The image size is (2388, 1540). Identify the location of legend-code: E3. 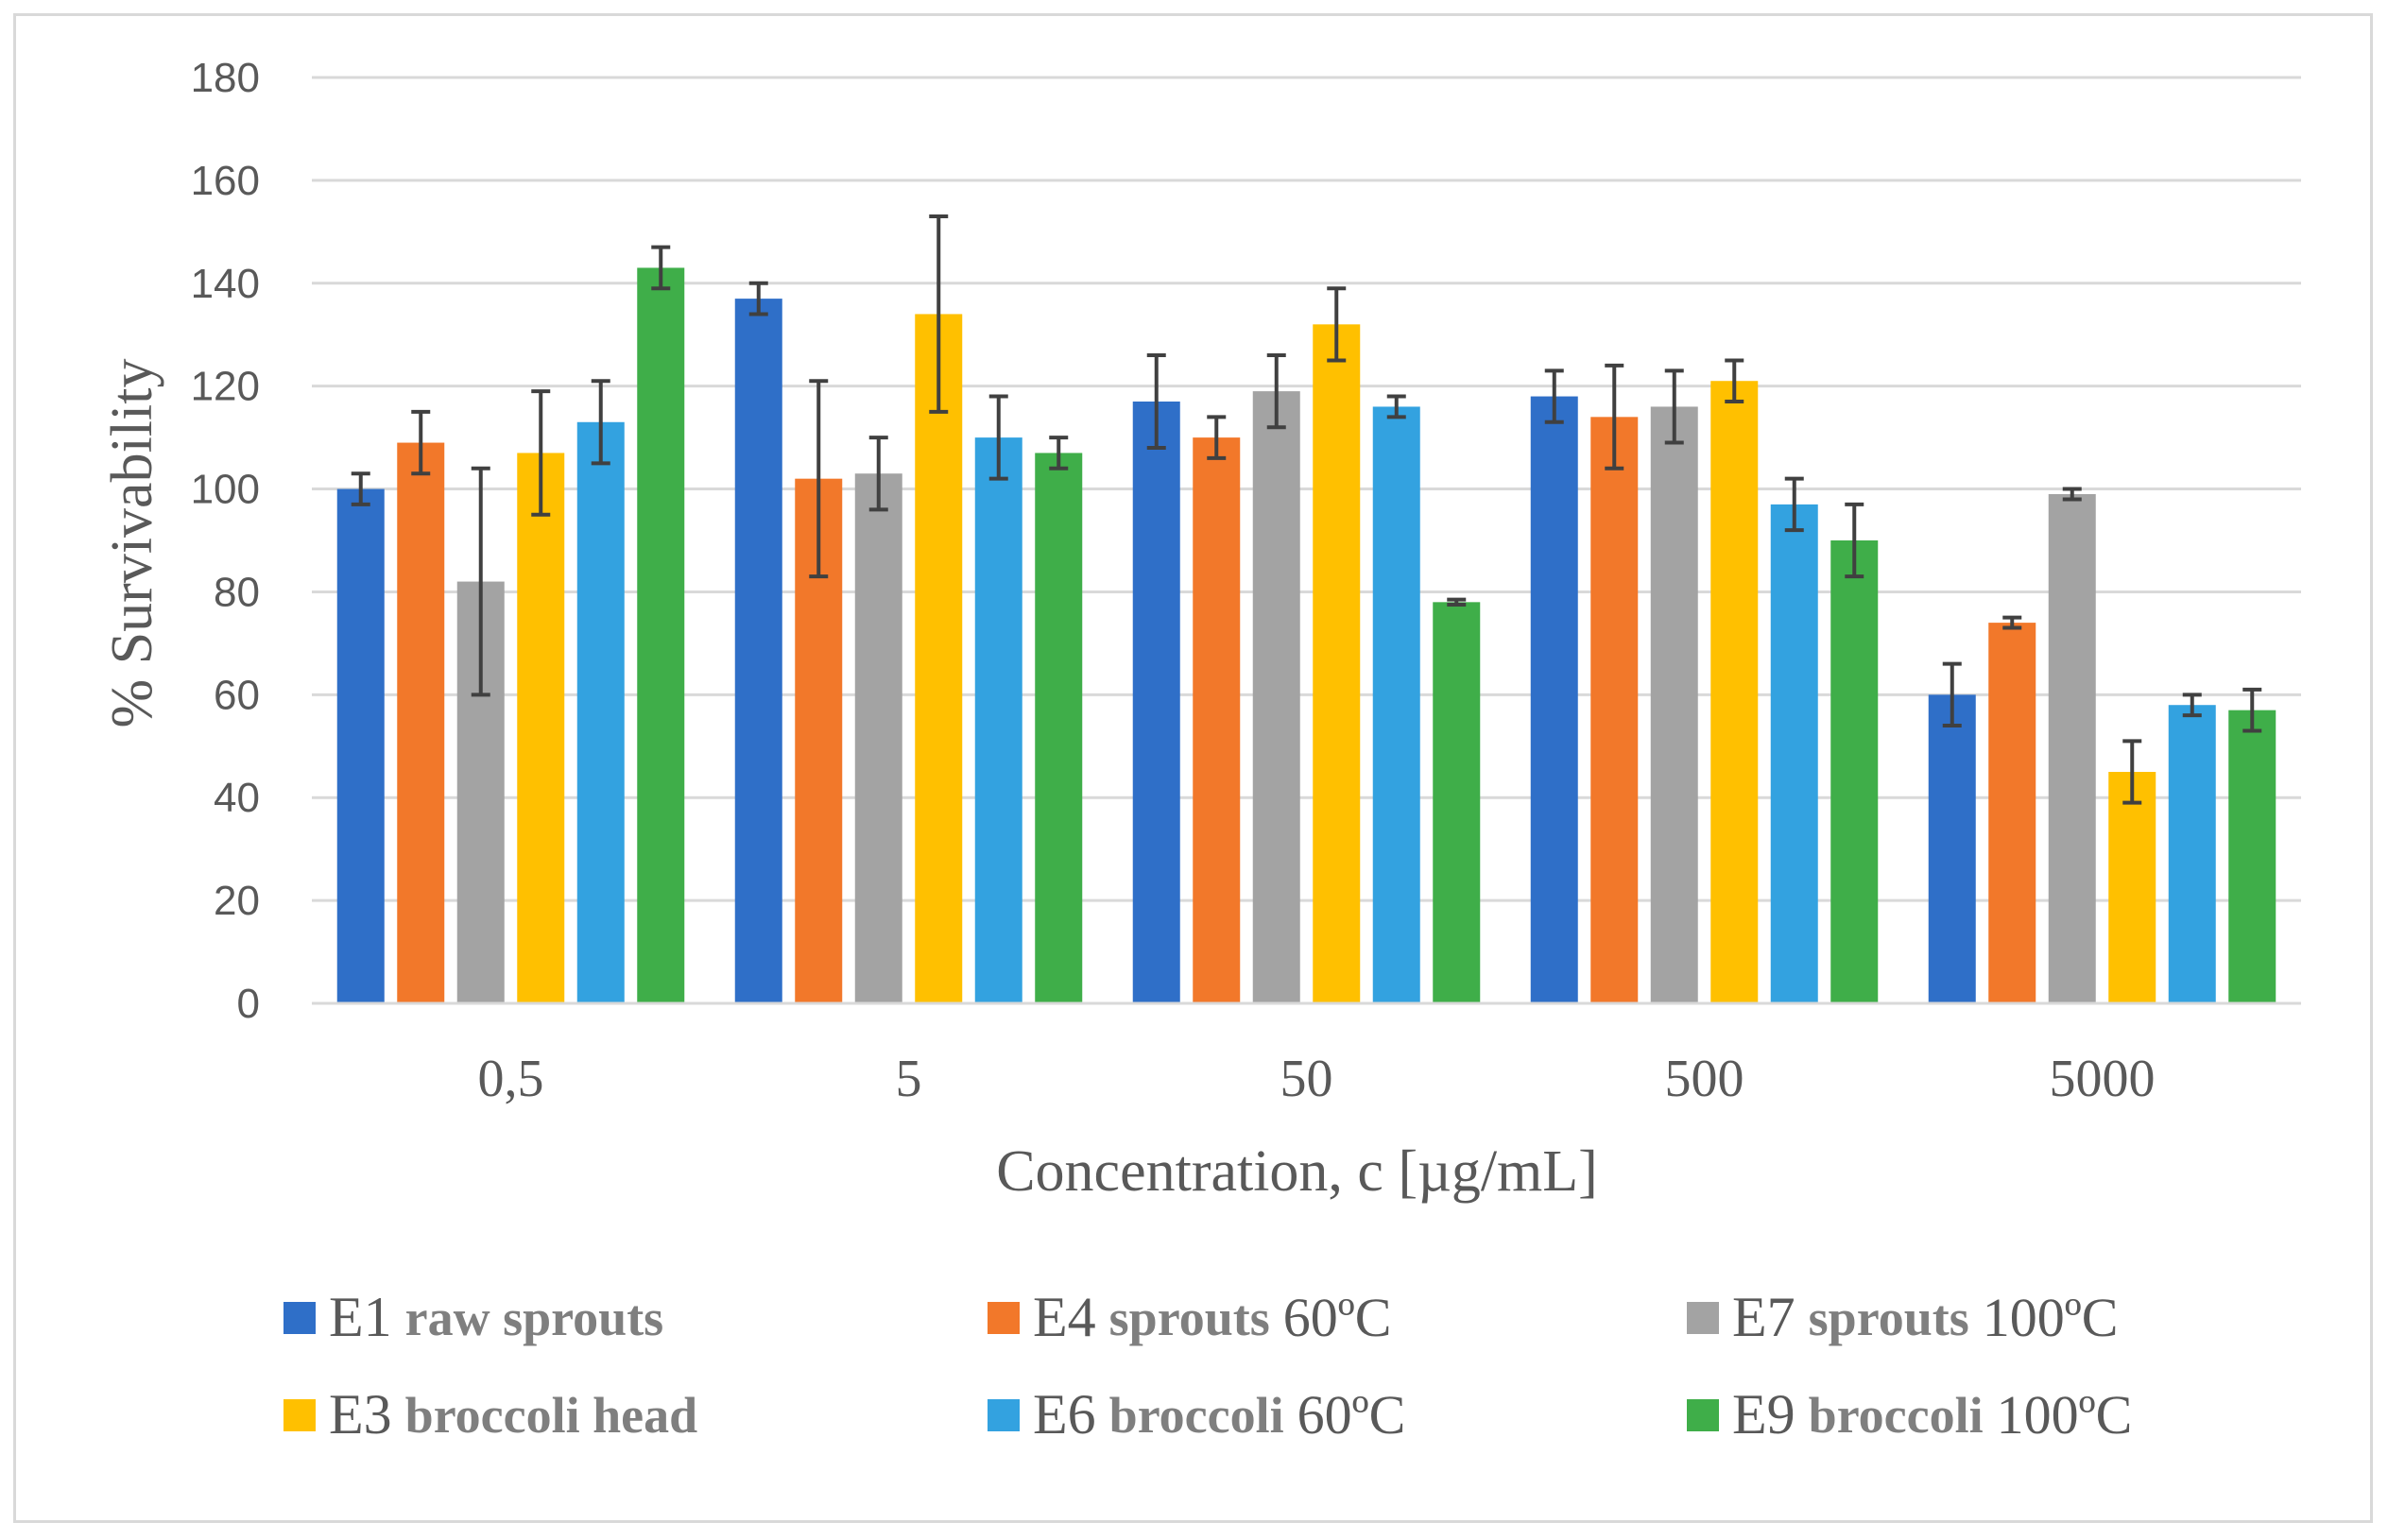
(360, 1415).